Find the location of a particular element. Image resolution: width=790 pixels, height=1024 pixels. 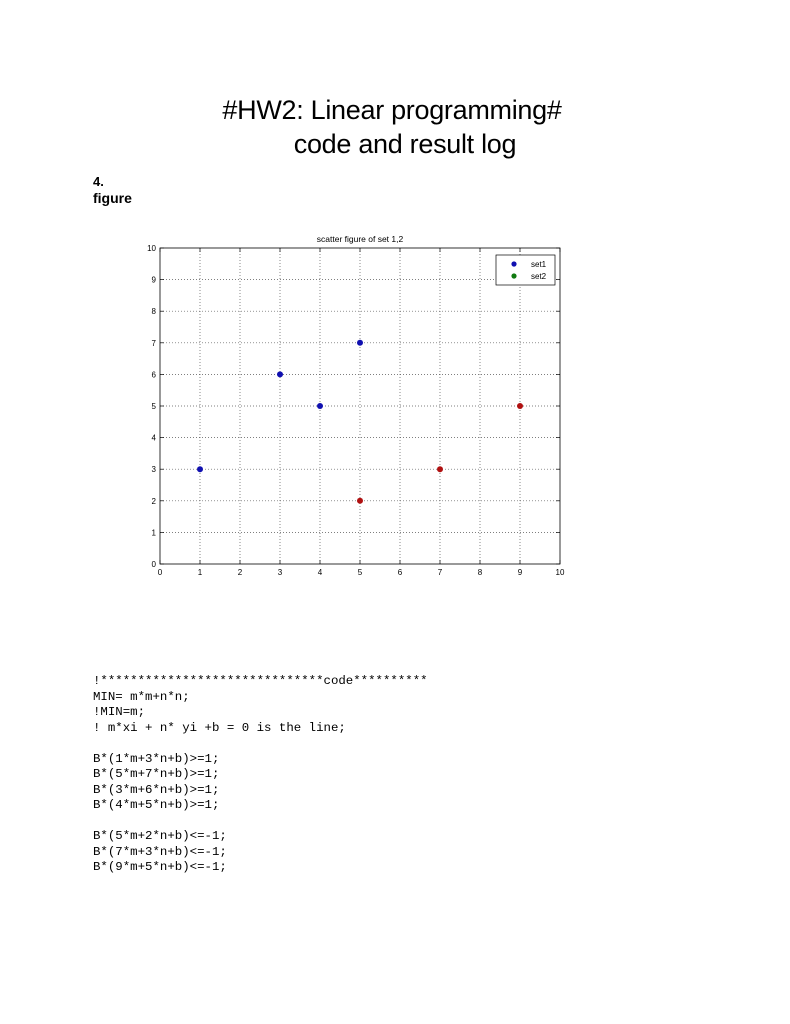

x-tick-label: 7 is located at coordinates (440, 572).